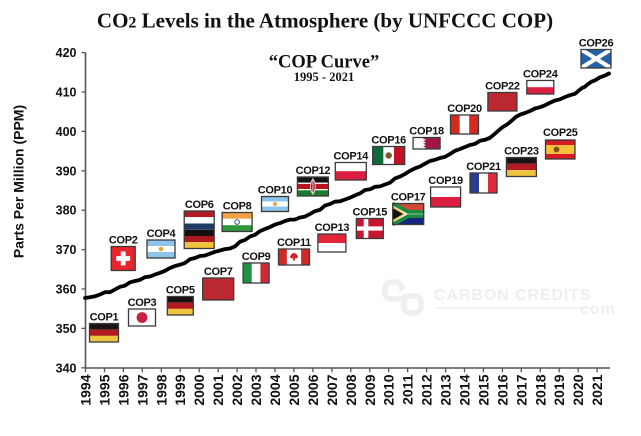  Describe the element at coordinates (294, 243) in the screenshot. I see `svg-text: COP11` at that location.